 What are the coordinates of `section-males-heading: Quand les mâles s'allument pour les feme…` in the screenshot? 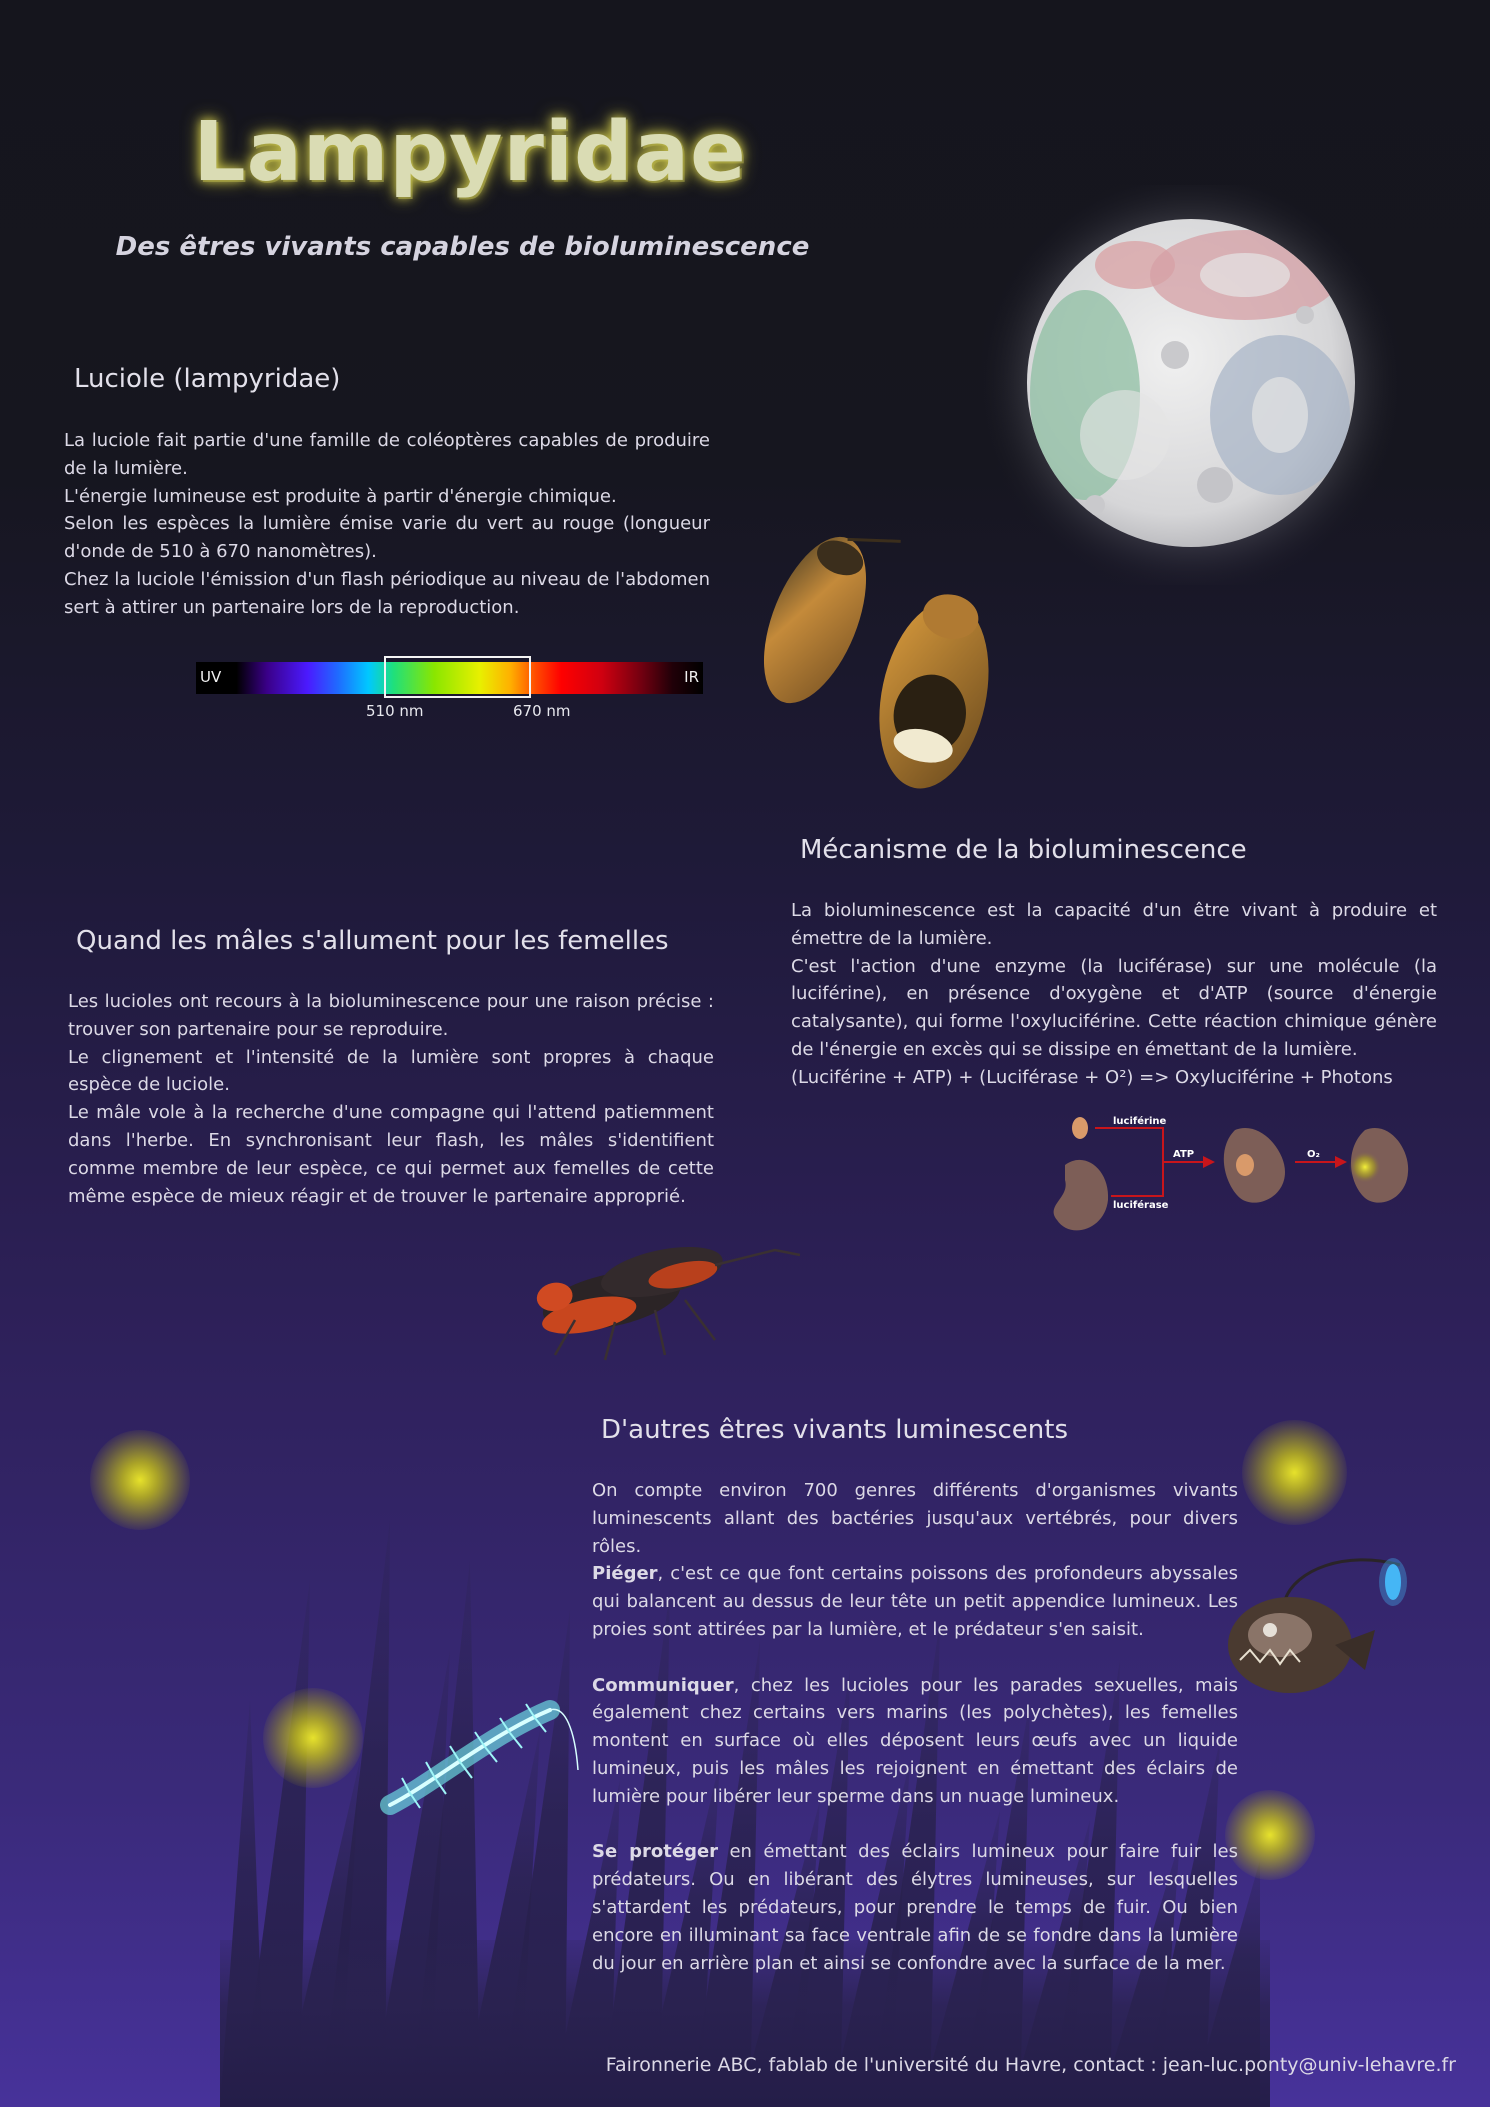 It's located at (372, 941).